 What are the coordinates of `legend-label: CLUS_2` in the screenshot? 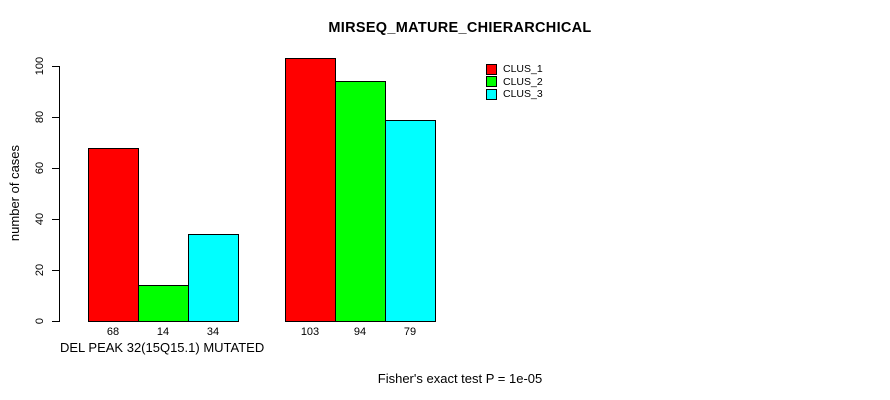 It's located at (523, 81).